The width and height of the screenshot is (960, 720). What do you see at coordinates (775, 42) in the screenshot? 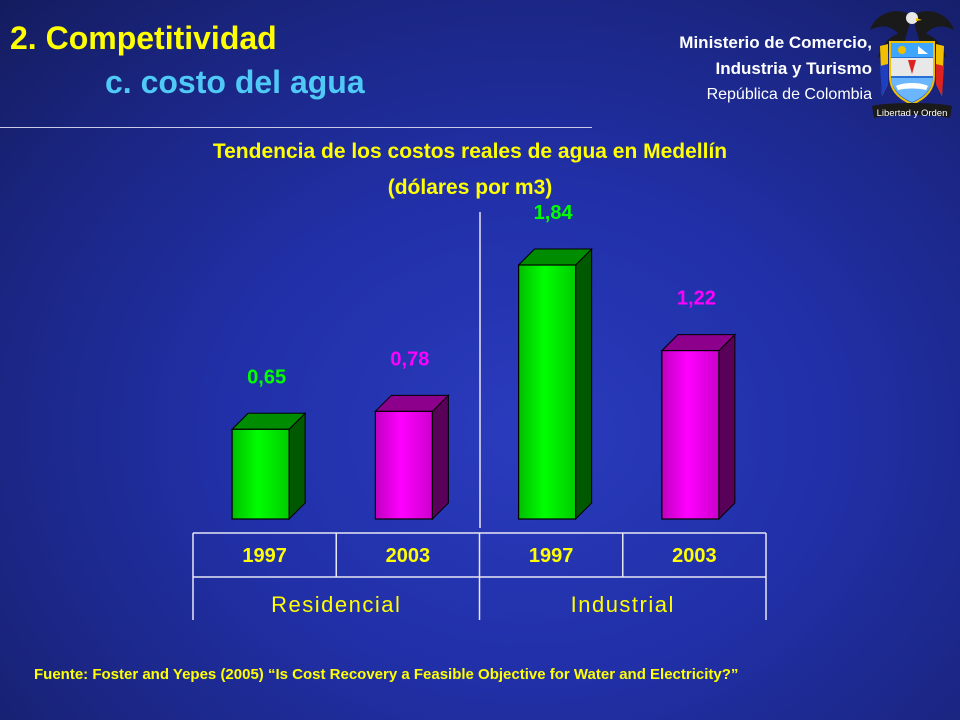
I see `ministry-line-1: Ministerio de Comercio,` at bounding box center [775, 42].